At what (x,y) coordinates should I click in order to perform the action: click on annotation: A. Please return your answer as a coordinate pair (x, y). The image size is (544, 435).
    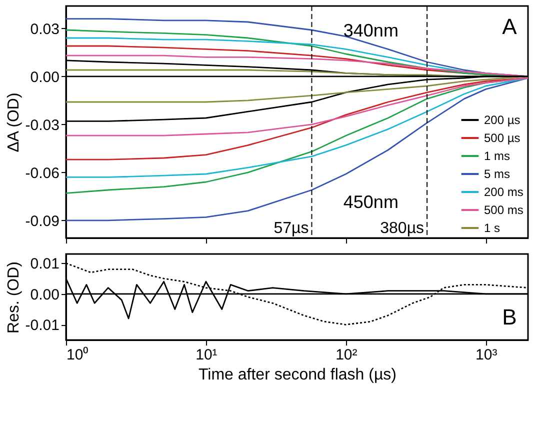
    Looking at the image, I should click on (510, 26).